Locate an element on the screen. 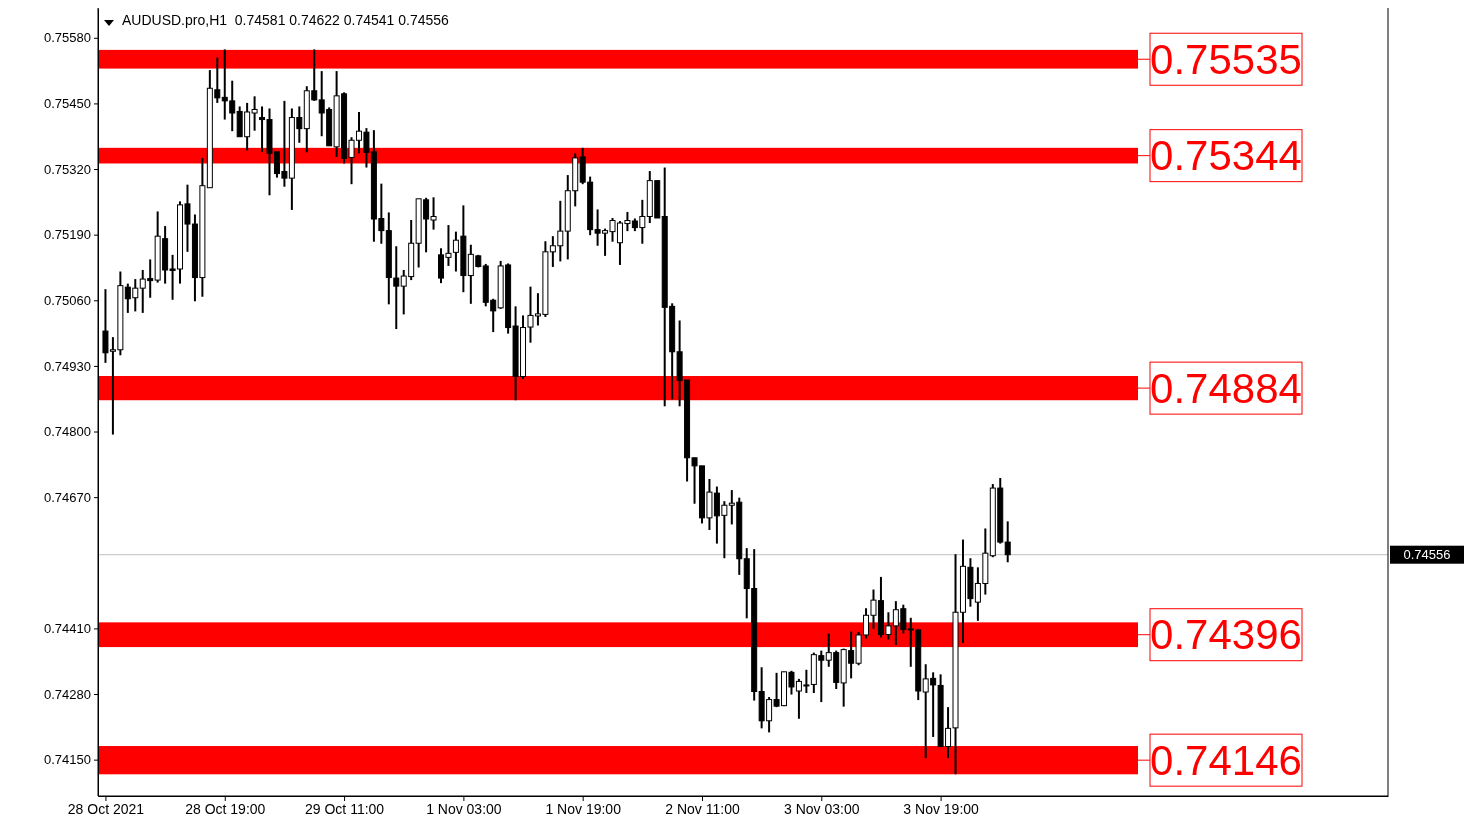 The width and height of the screenshot is (1480, 826). band-label: 0.74146 is located at coordinates (1226, 760).